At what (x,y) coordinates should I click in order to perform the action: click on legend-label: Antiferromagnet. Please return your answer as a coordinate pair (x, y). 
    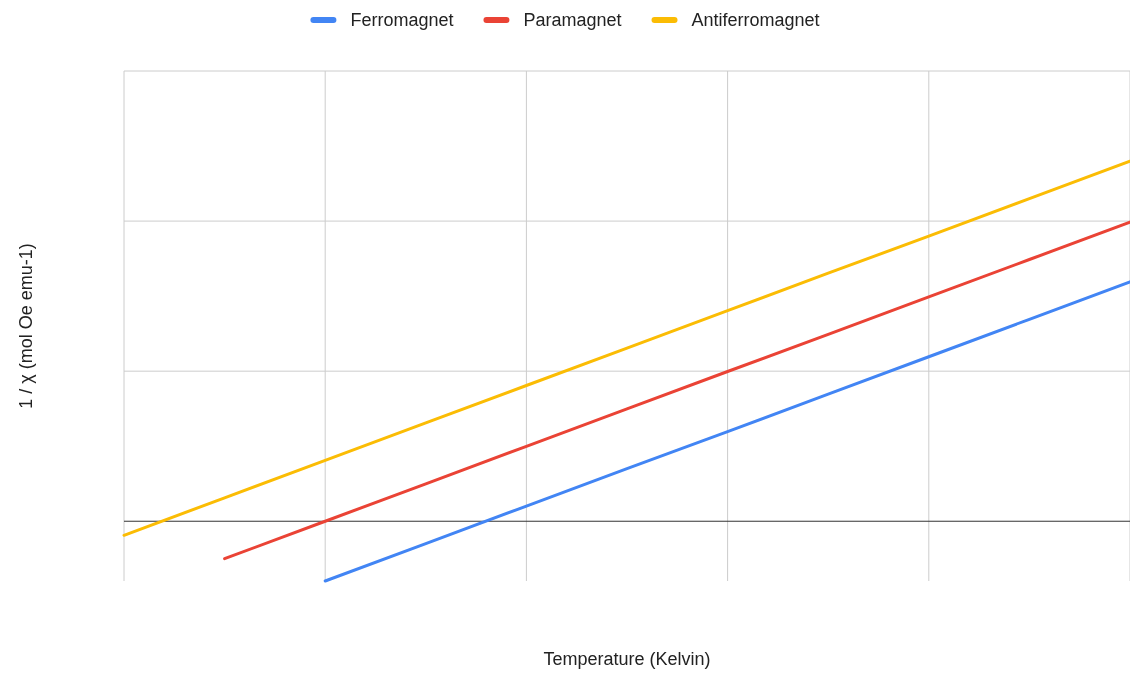
    Looking at the image, I should click on (755, 20).